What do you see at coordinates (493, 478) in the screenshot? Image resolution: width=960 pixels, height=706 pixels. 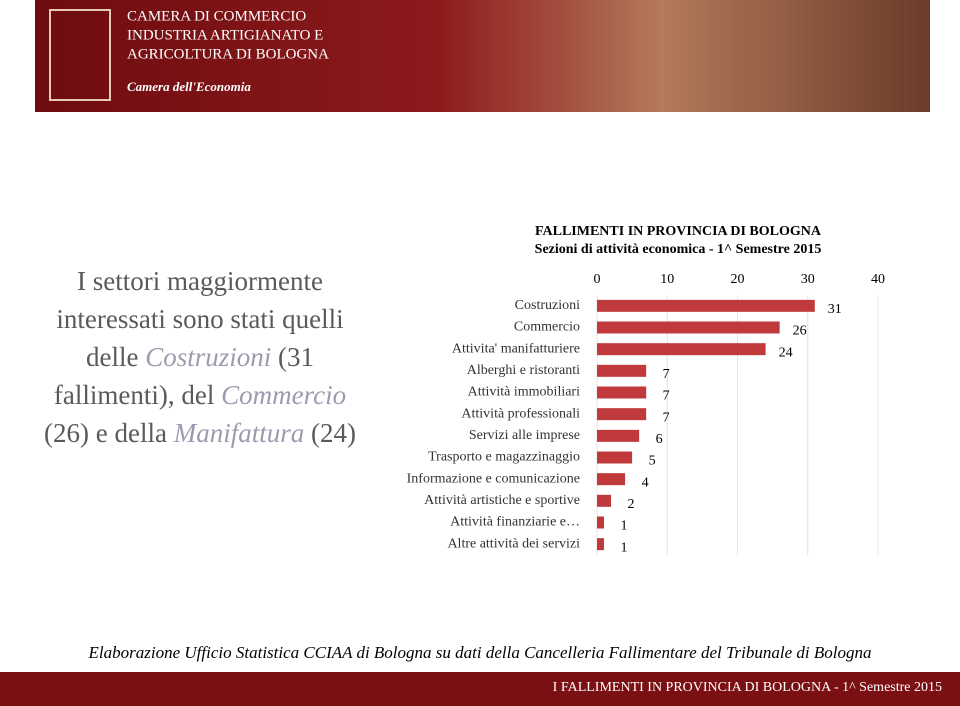 I see `y-tick-label: Informazione e comunicazione` at bounding box center [493, 478].